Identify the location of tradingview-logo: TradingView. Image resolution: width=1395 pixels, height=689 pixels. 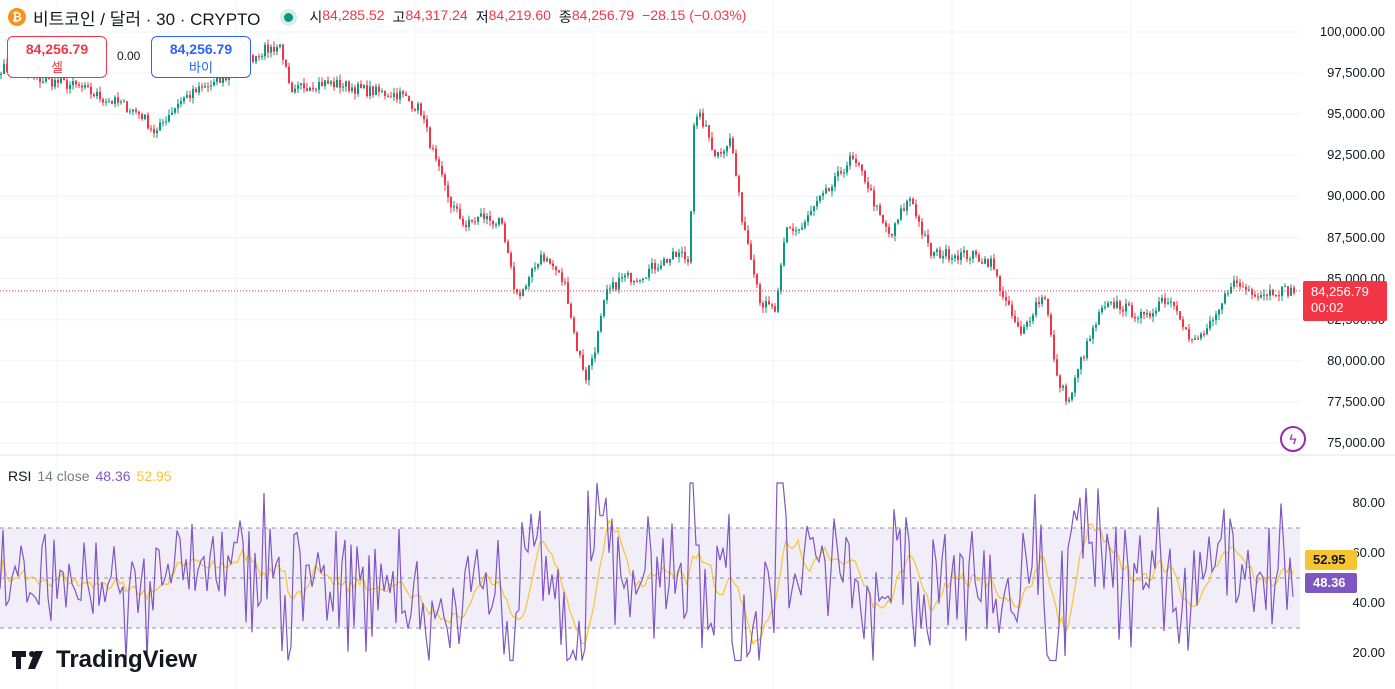
(104, 660).